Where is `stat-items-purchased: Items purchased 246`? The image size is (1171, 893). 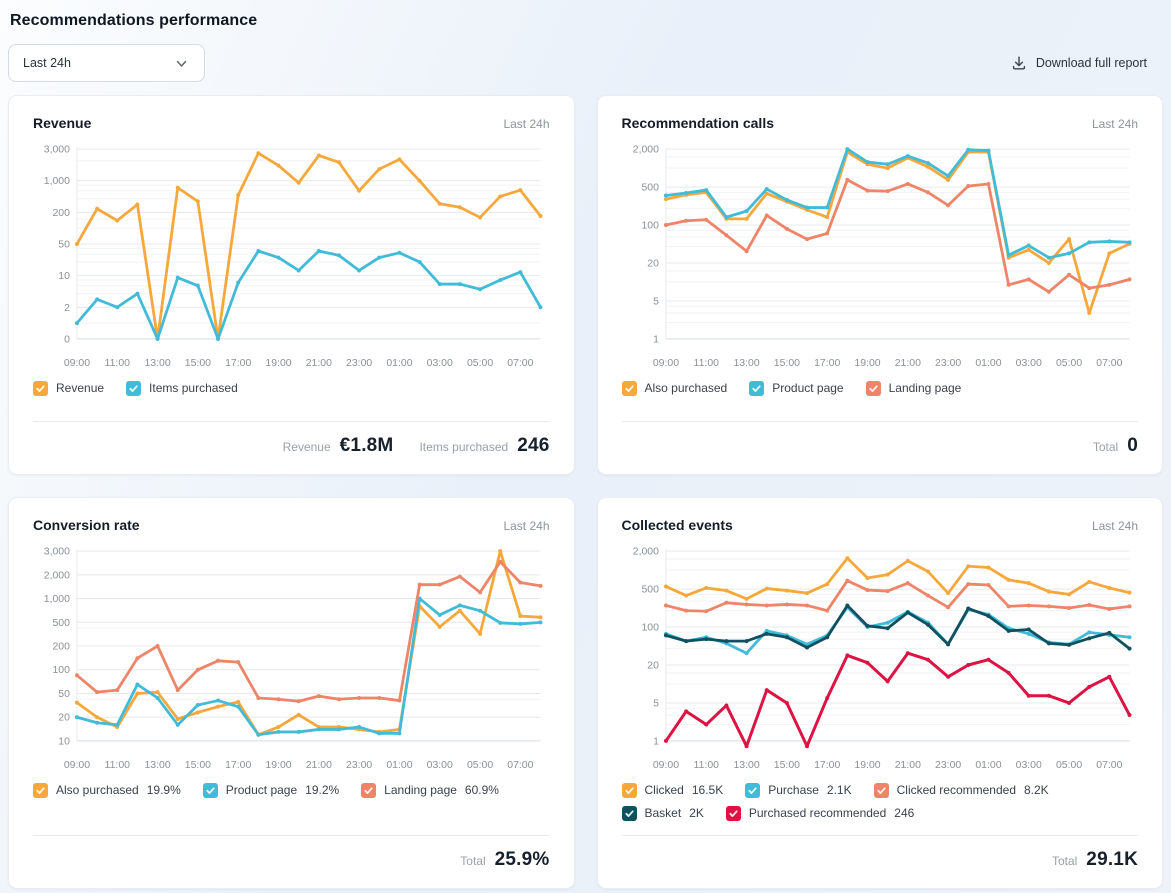 stat-items-purchased: Items purchased 246 is located at coordinates (484, 446).